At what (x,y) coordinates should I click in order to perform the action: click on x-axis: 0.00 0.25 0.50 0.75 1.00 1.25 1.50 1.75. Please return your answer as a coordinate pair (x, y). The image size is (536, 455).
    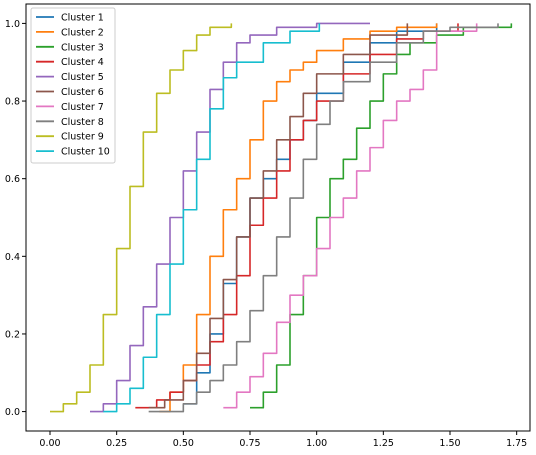
    Looking at the image, I should click on (283, 440).